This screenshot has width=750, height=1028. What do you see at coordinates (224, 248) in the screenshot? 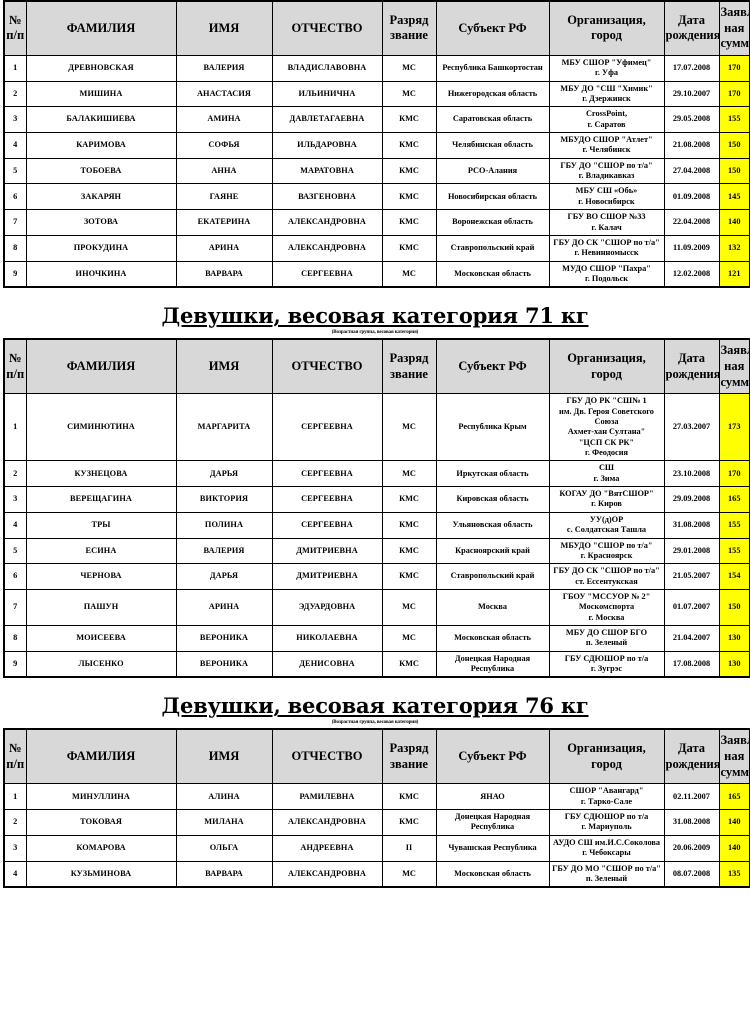
I see `cell-firstname: АРИНА` at bounding box center [224, 248].